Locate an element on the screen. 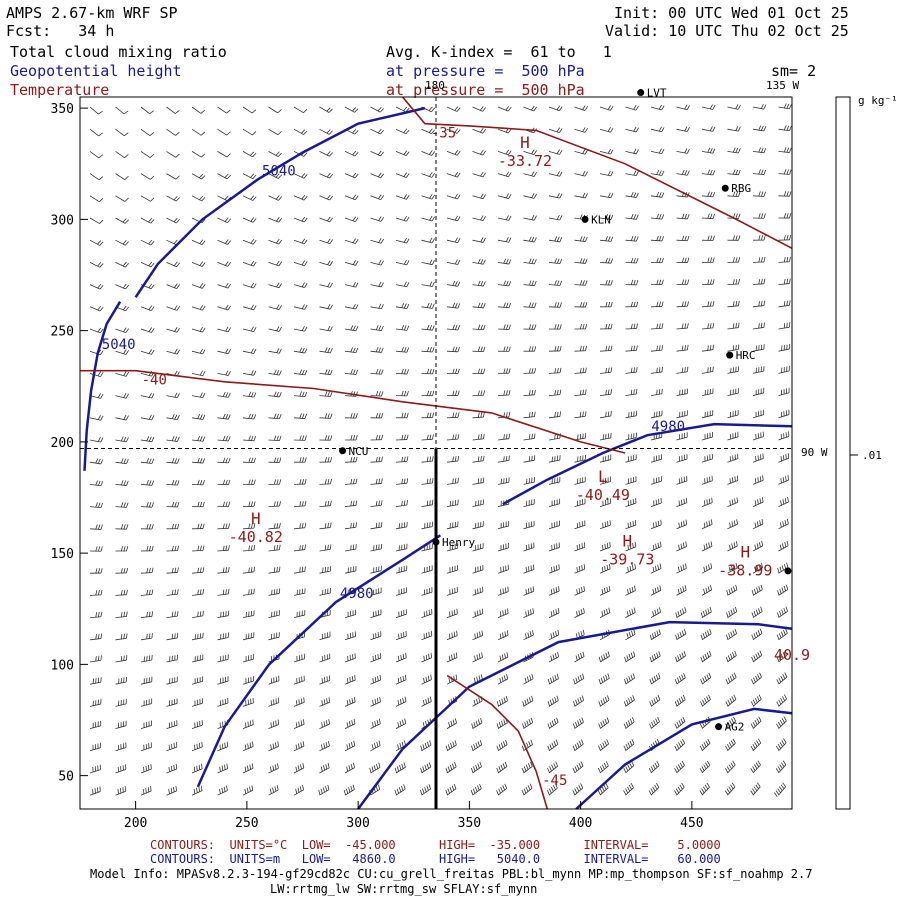 The width and height of the screenshot is (900, 900). extrema-marker: H is located at coordinates (256, 518).